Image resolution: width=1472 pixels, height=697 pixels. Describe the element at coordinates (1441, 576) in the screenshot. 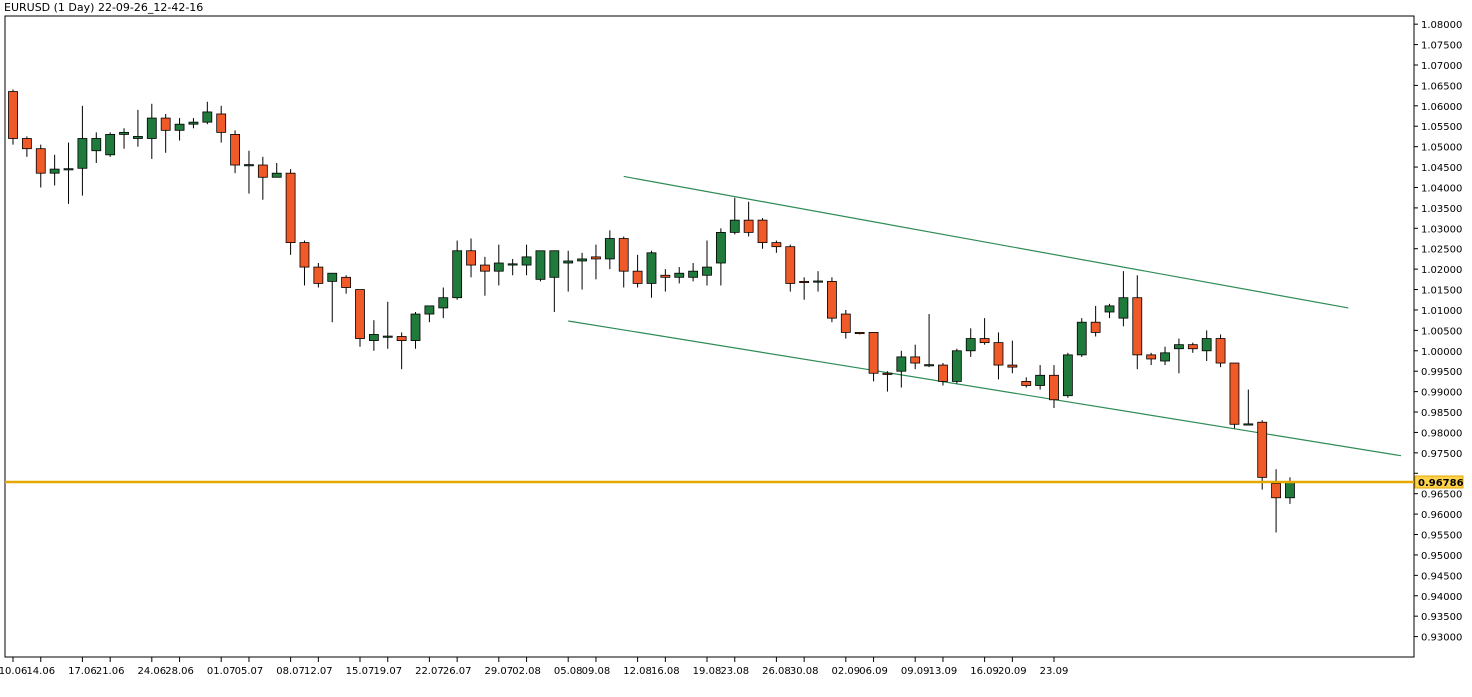

I see `y-tick-label: 0.94500` at that location.